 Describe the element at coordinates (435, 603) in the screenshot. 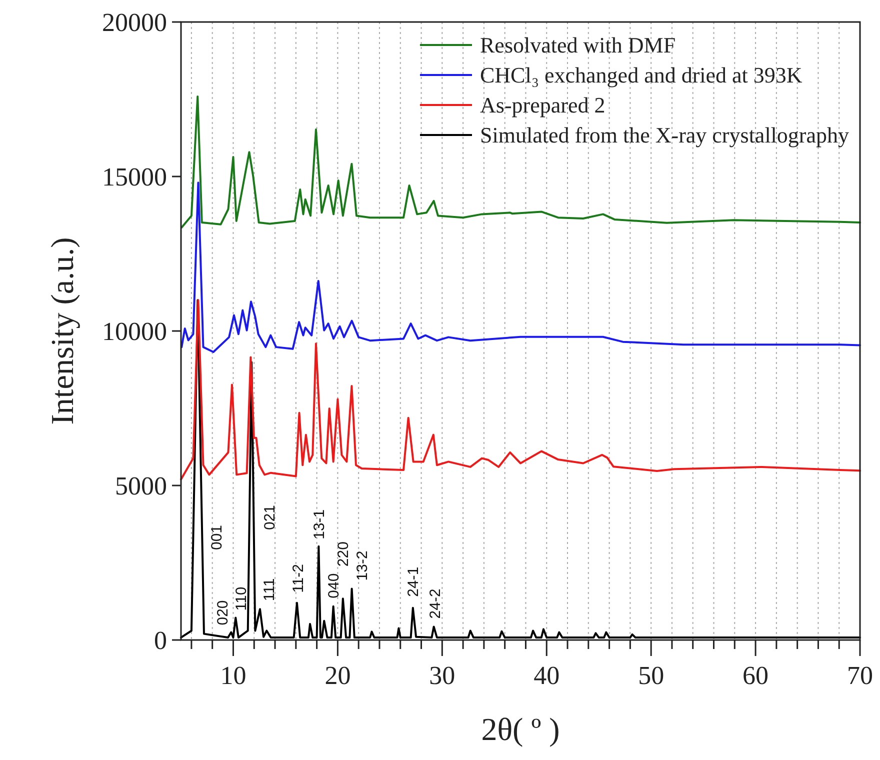

I see `annotation: 24-2` at that location.